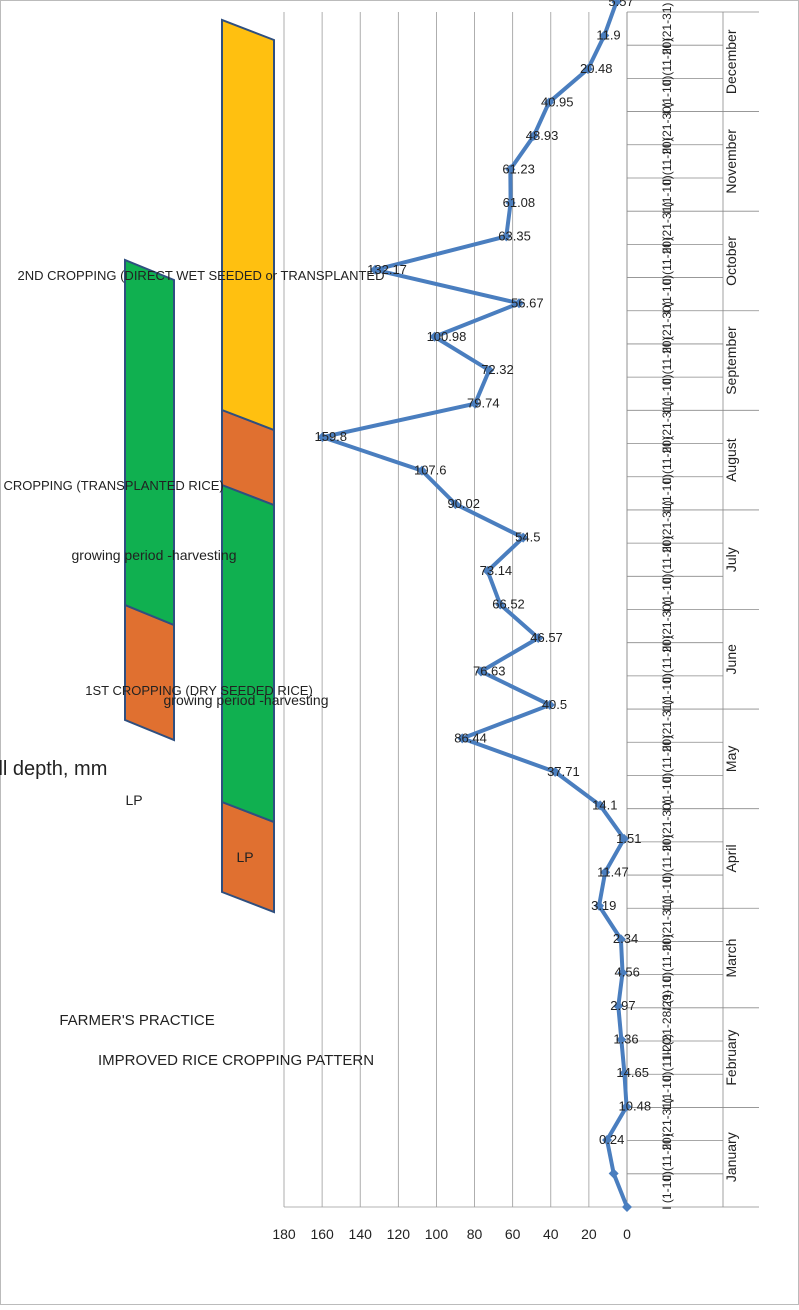 This screenshot has width=799, height=1310. Describe the element at coordinates (731, 261) in the screenshot. I see `month-label: October` at that location.